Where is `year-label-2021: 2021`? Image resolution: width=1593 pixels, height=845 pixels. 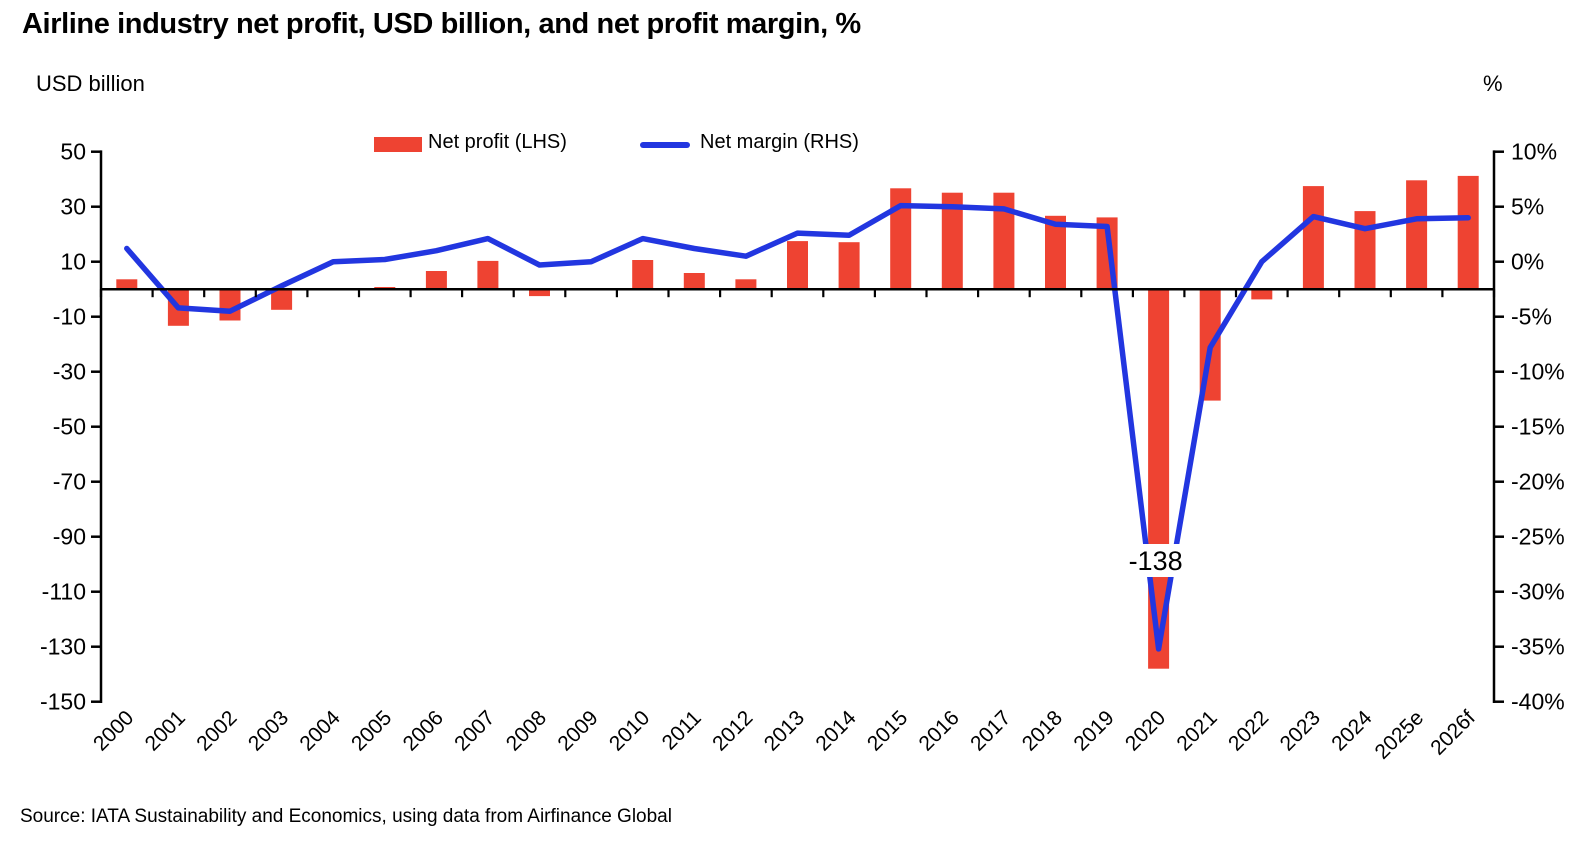
year-label-2021: 2021 is located at coordinates (1196, 730).